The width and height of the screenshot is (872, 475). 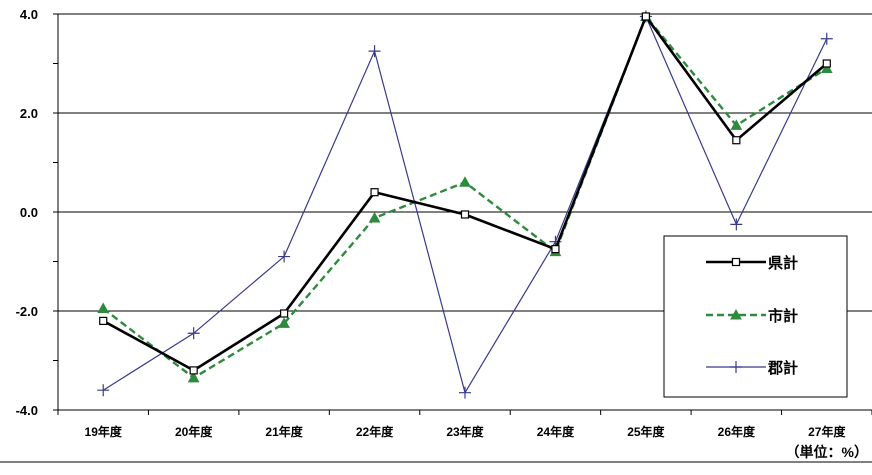 What do you see at coordinates (783, 316) in the screenshot?
I see `legend-label: 市計` at bounding box center [783, 316].